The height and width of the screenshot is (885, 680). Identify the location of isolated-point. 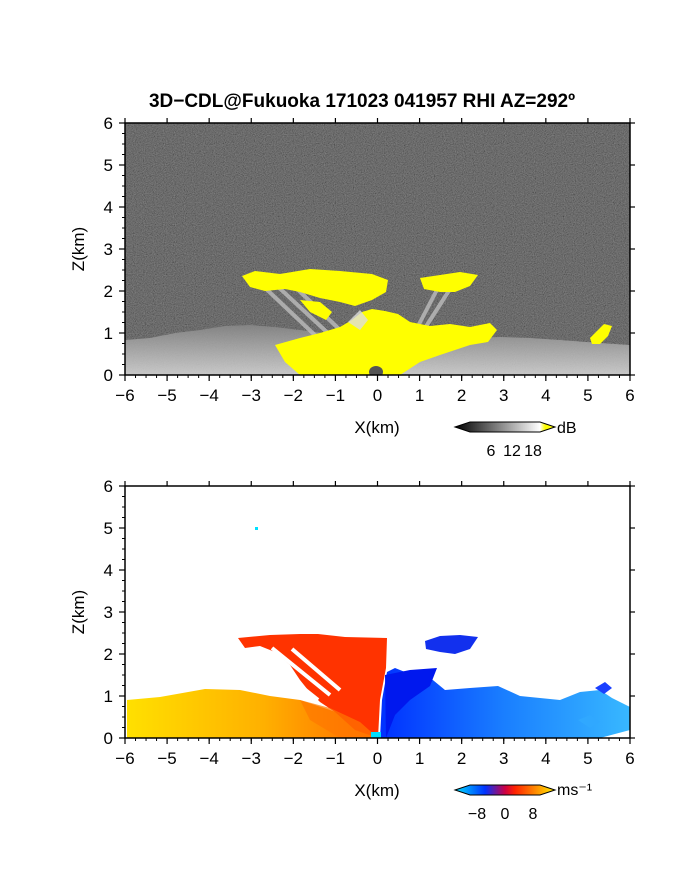
(256, 528).